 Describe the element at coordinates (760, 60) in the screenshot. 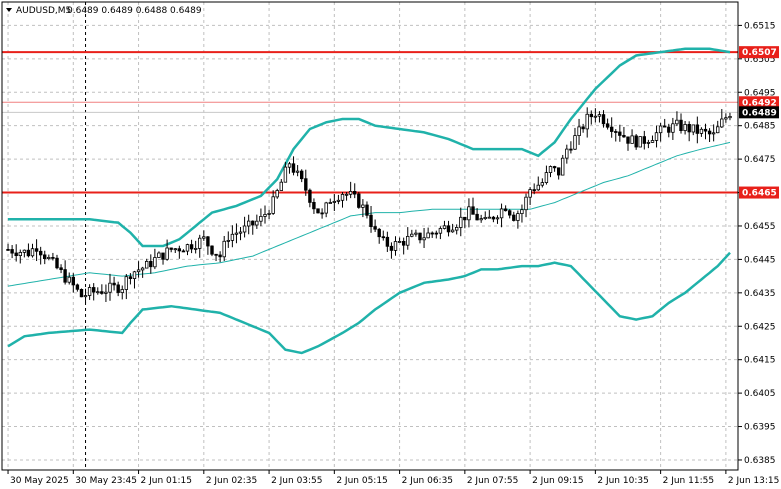

I see `y-tick-label: 0.6505` at that location.